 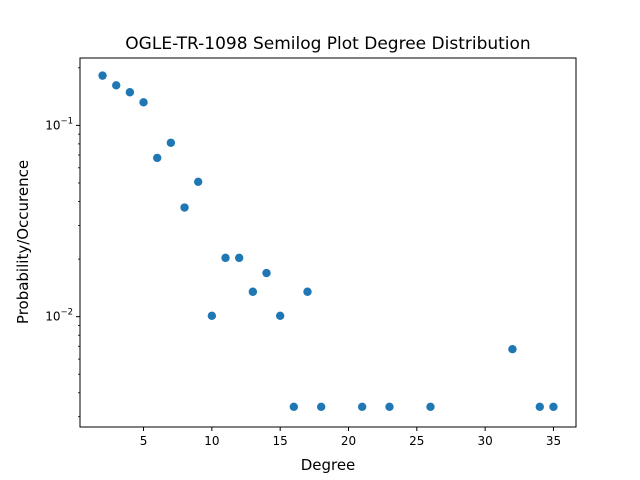 What do you see at coordinates (280, 441) in the screenshot?
I see `x-tick-label: 15` at bounding box center [280, 441].